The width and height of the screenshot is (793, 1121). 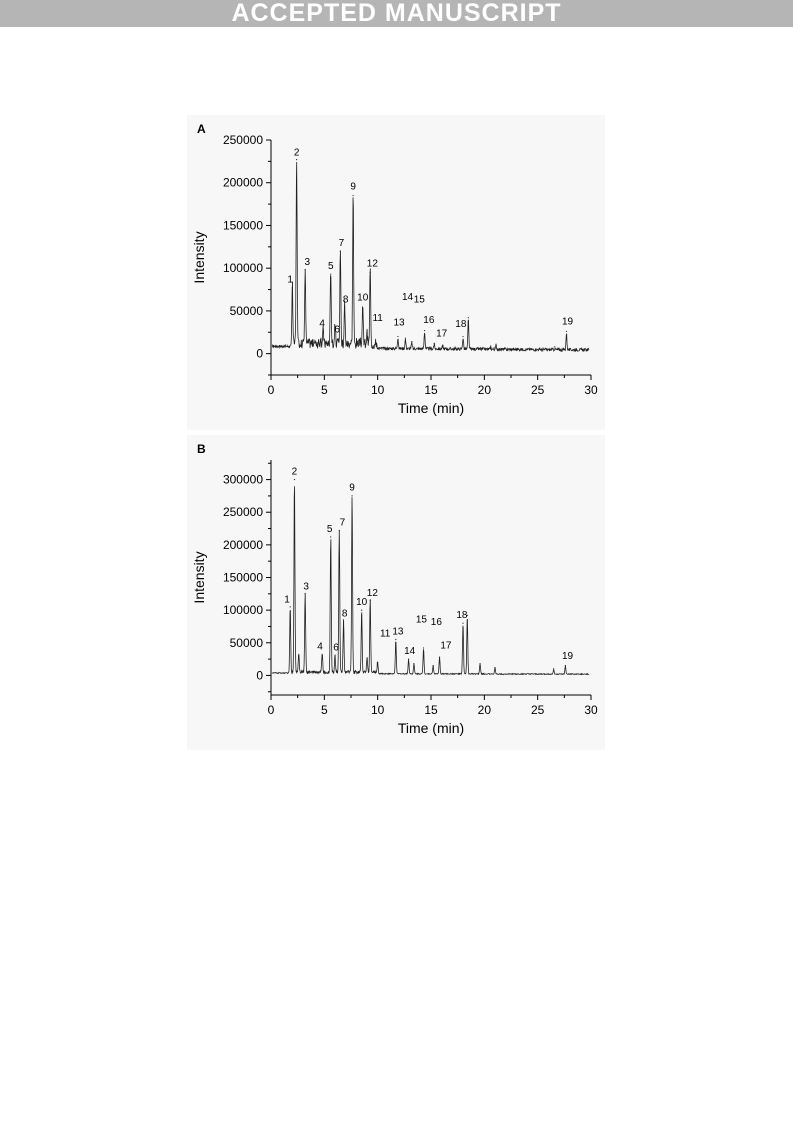 What do you see at coordinates (243, 512) in the screenshot?
I see `y-tick-label: 250000` at bounding box center [243, 512].